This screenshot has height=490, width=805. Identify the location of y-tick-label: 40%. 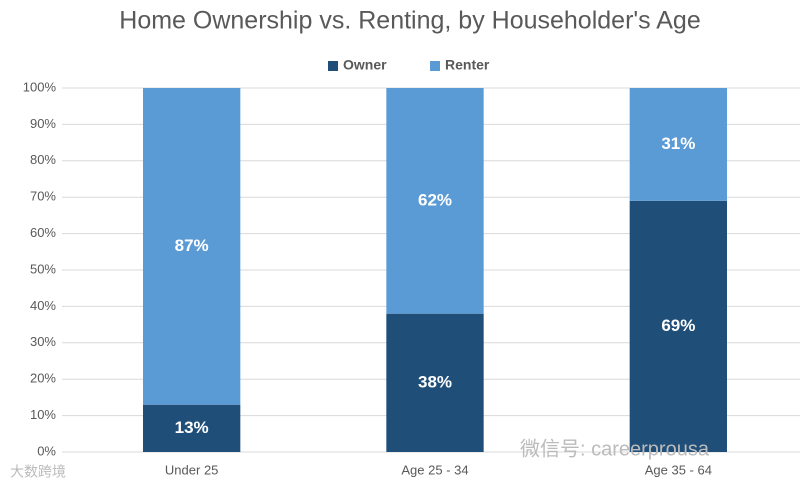
(43, 305).